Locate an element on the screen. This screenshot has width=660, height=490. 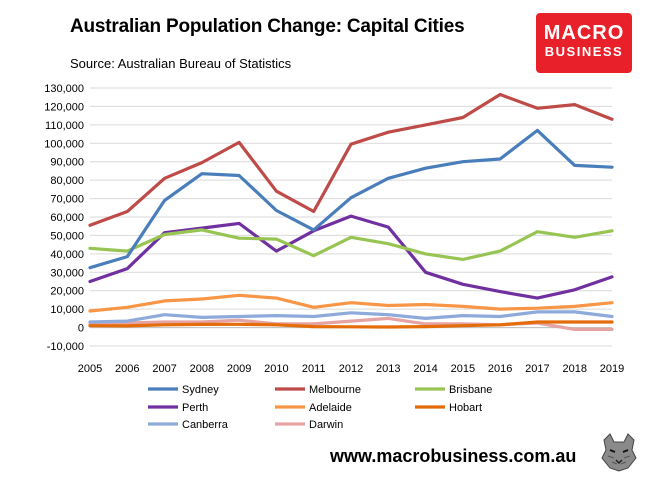
y-tick-label: 50,000 is located at coordinates (67, 236).